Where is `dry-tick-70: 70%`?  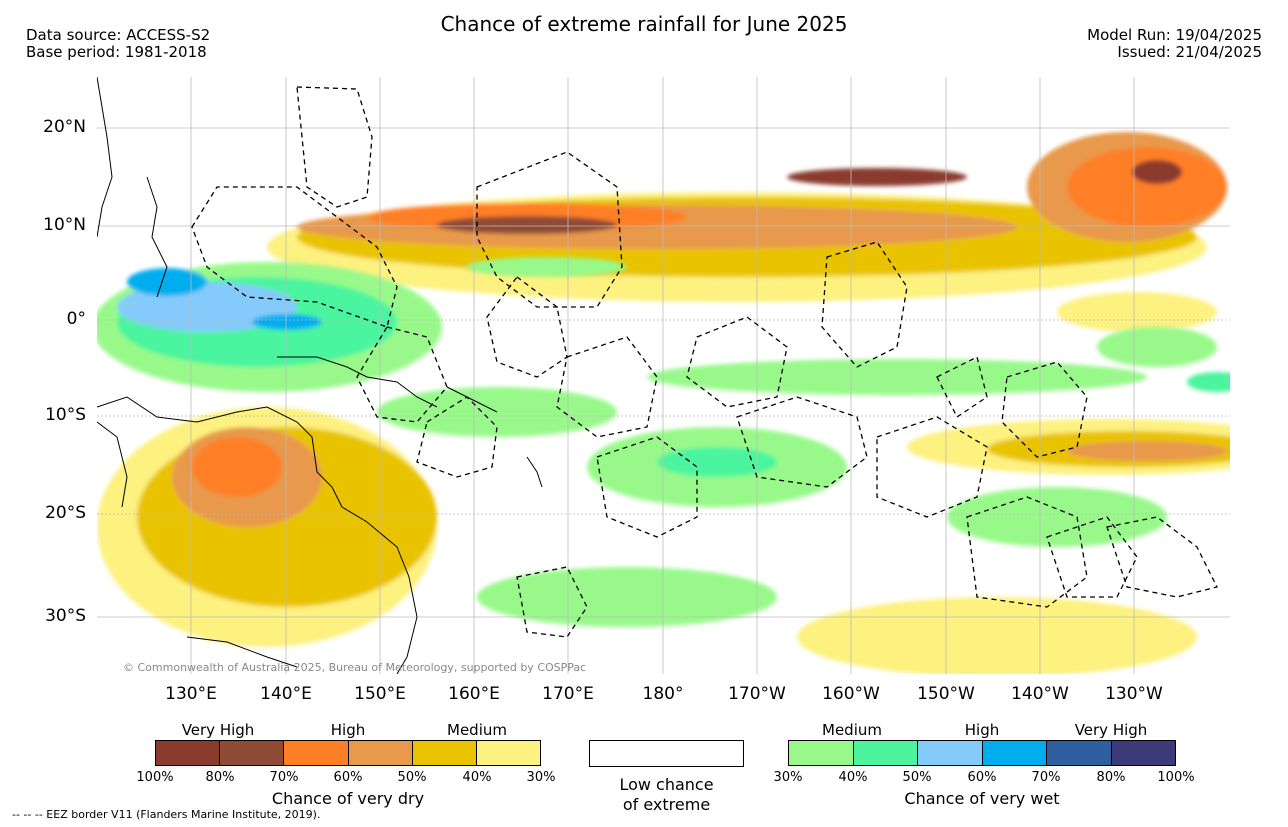 dry-tick-70: 70% is located at coordinates (284, 777).